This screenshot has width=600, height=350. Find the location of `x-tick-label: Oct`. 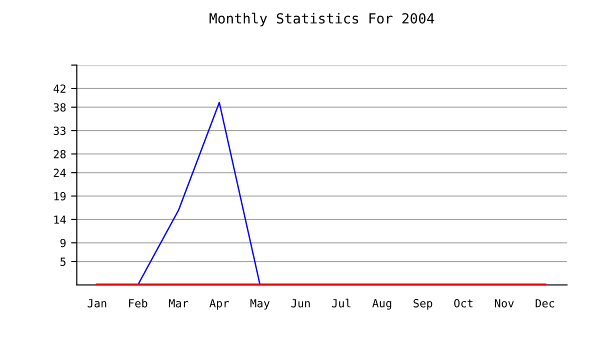

x-tick-label: Oct is located at coordinates (463, 303).